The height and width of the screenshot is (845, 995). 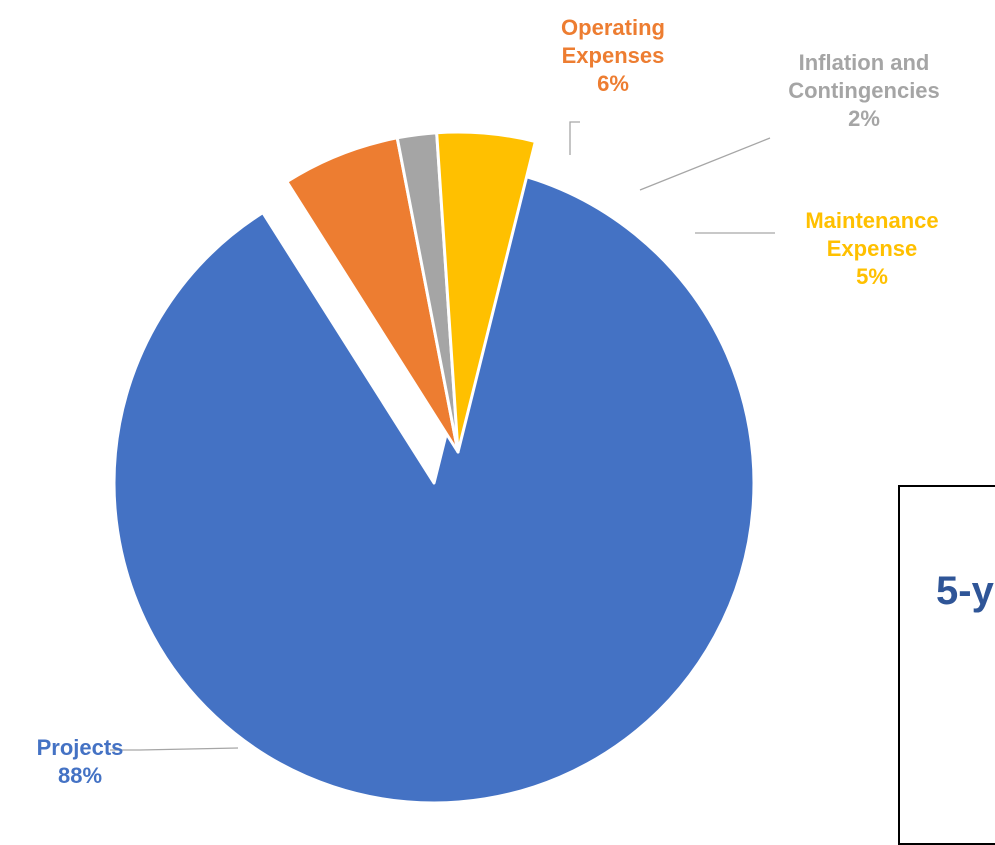 I want to click on slice-label-maintenance-expense: Maintenance Expense 5%, so click(x=871, y=248).